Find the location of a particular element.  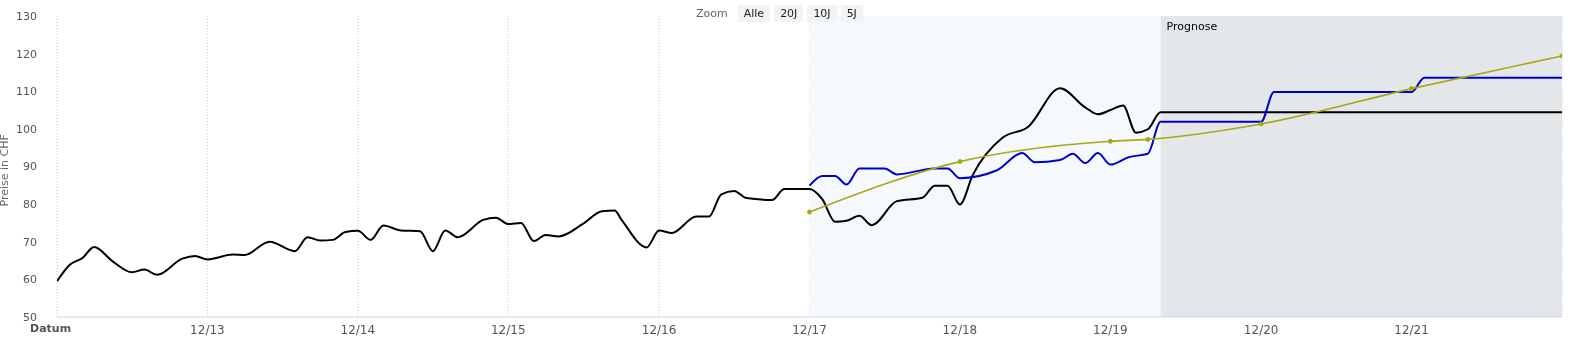

y-tick-label: 50 is located at coordinates (30, 317).